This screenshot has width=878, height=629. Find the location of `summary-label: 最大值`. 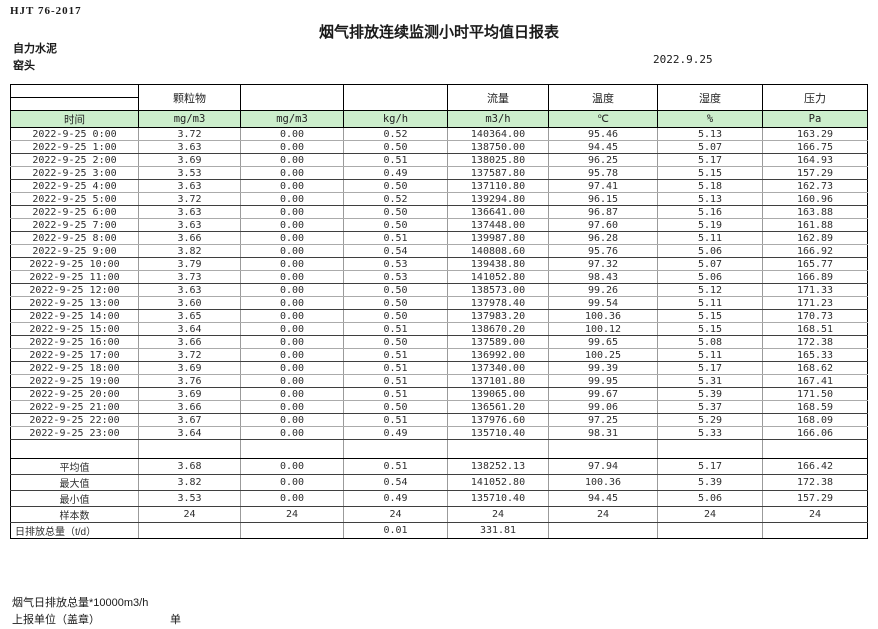

summary-label: 最大值 is located at coordinates (74, 482).